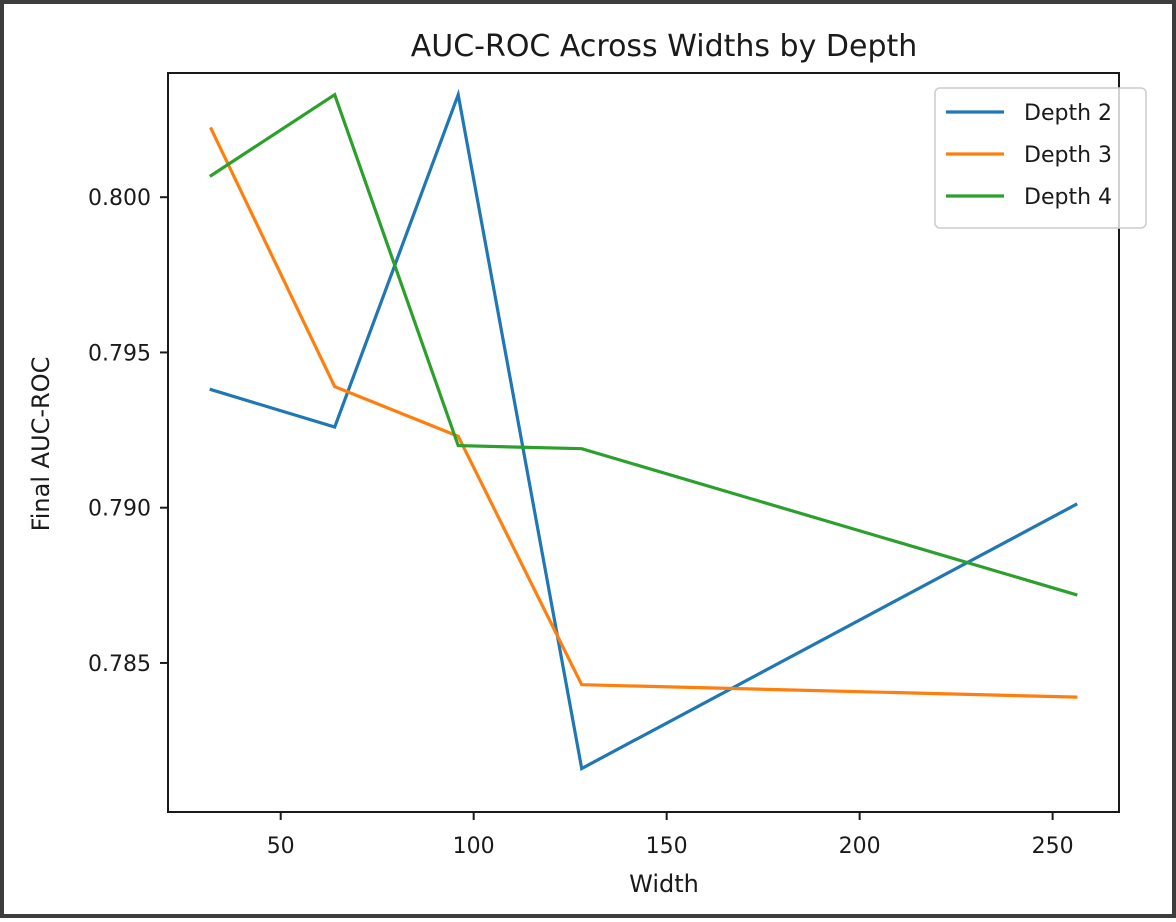 Image resolution: width=1176 pixels, height=922 pixels. What do you see at coordinates (860, 846) in the screenshot?
I see `x-tick-label: 200` at bounding box center [860, 846].